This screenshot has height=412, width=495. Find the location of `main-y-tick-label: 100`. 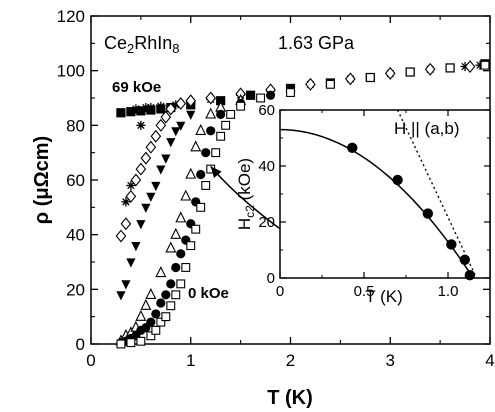

main-y-tick-label: 100 is located at coordinates (71, 71).